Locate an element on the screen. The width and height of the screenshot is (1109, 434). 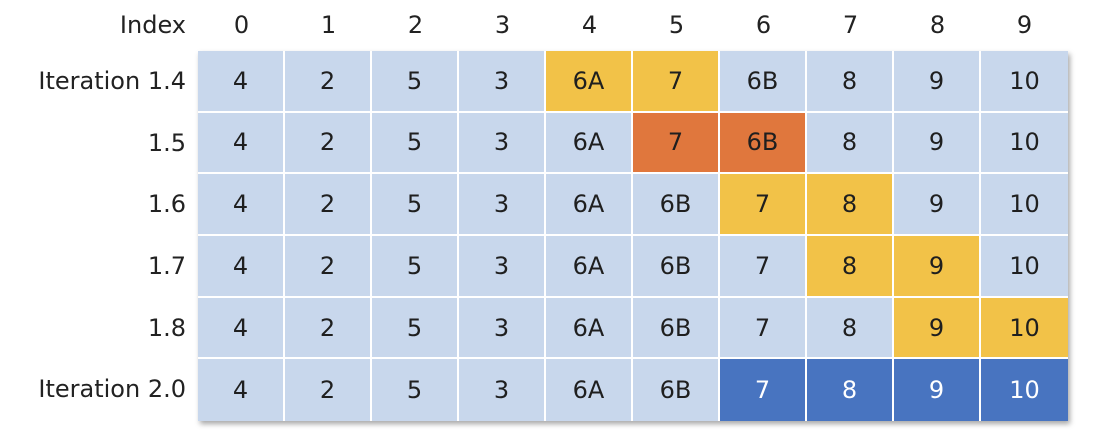
iteration-label: 1.6 is located at coordinates (166, 204).